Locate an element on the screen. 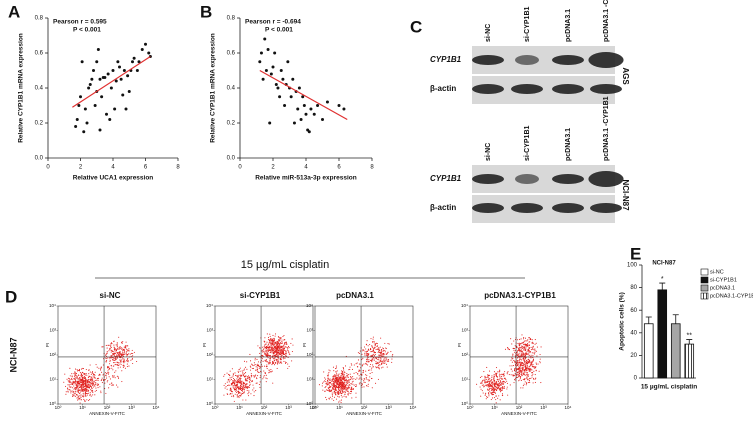  y-tick-label: 0.0 is located at coordinates (39, 159).